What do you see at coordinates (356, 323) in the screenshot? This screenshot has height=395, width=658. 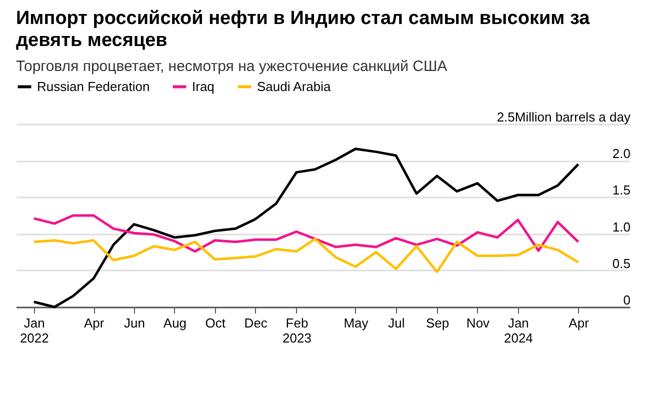 I see `x-tick-label: May` at bounding box center [356, 323].